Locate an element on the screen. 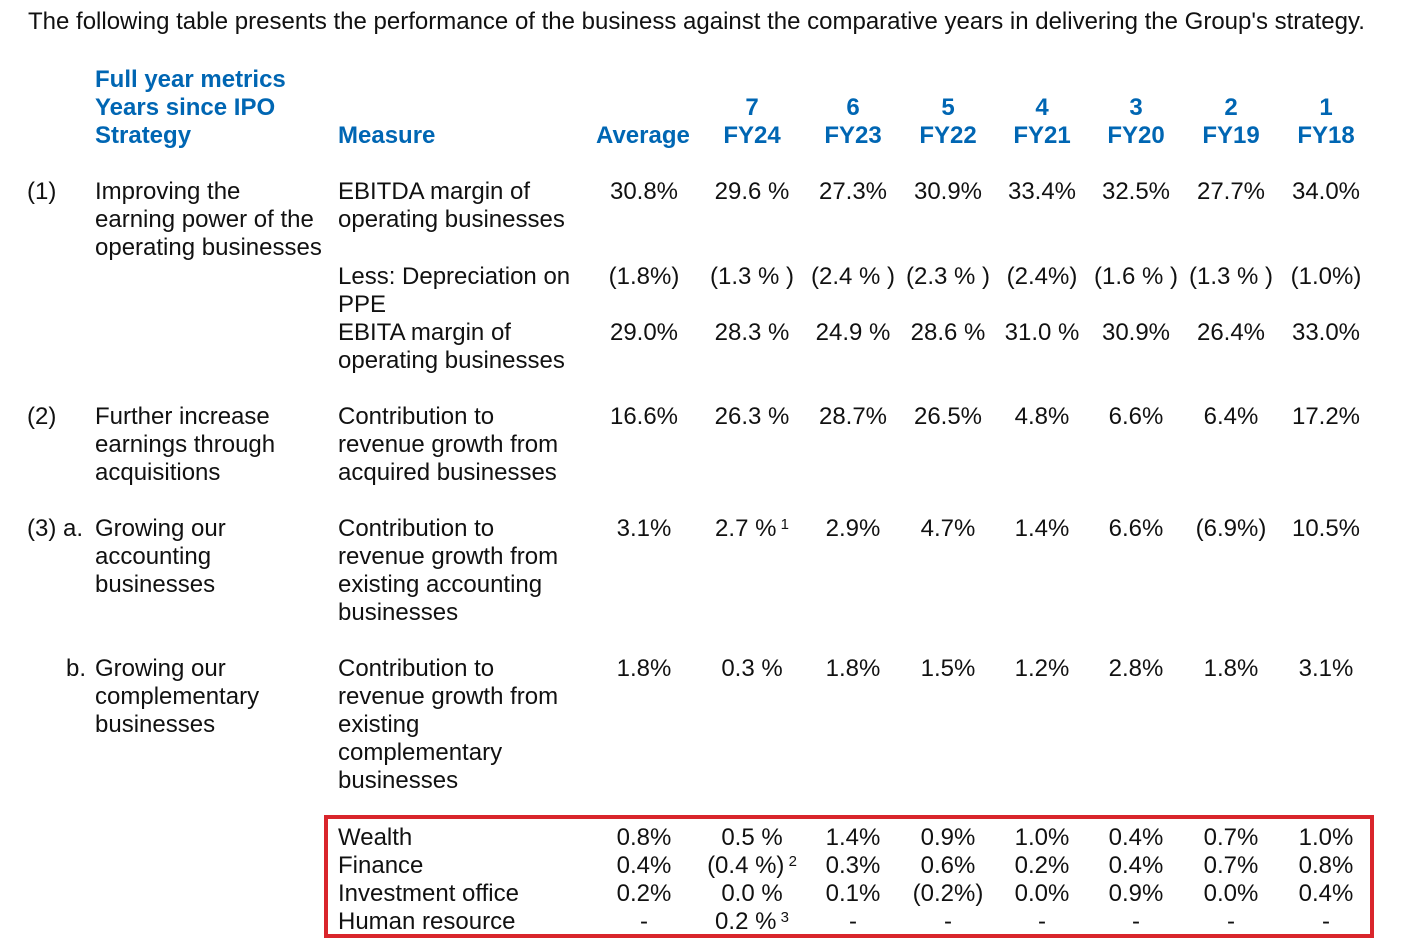 Image resolution: width=1404 pixels, height=942 pixels. average-value: 30.8% is located at coordinates (644, 191).